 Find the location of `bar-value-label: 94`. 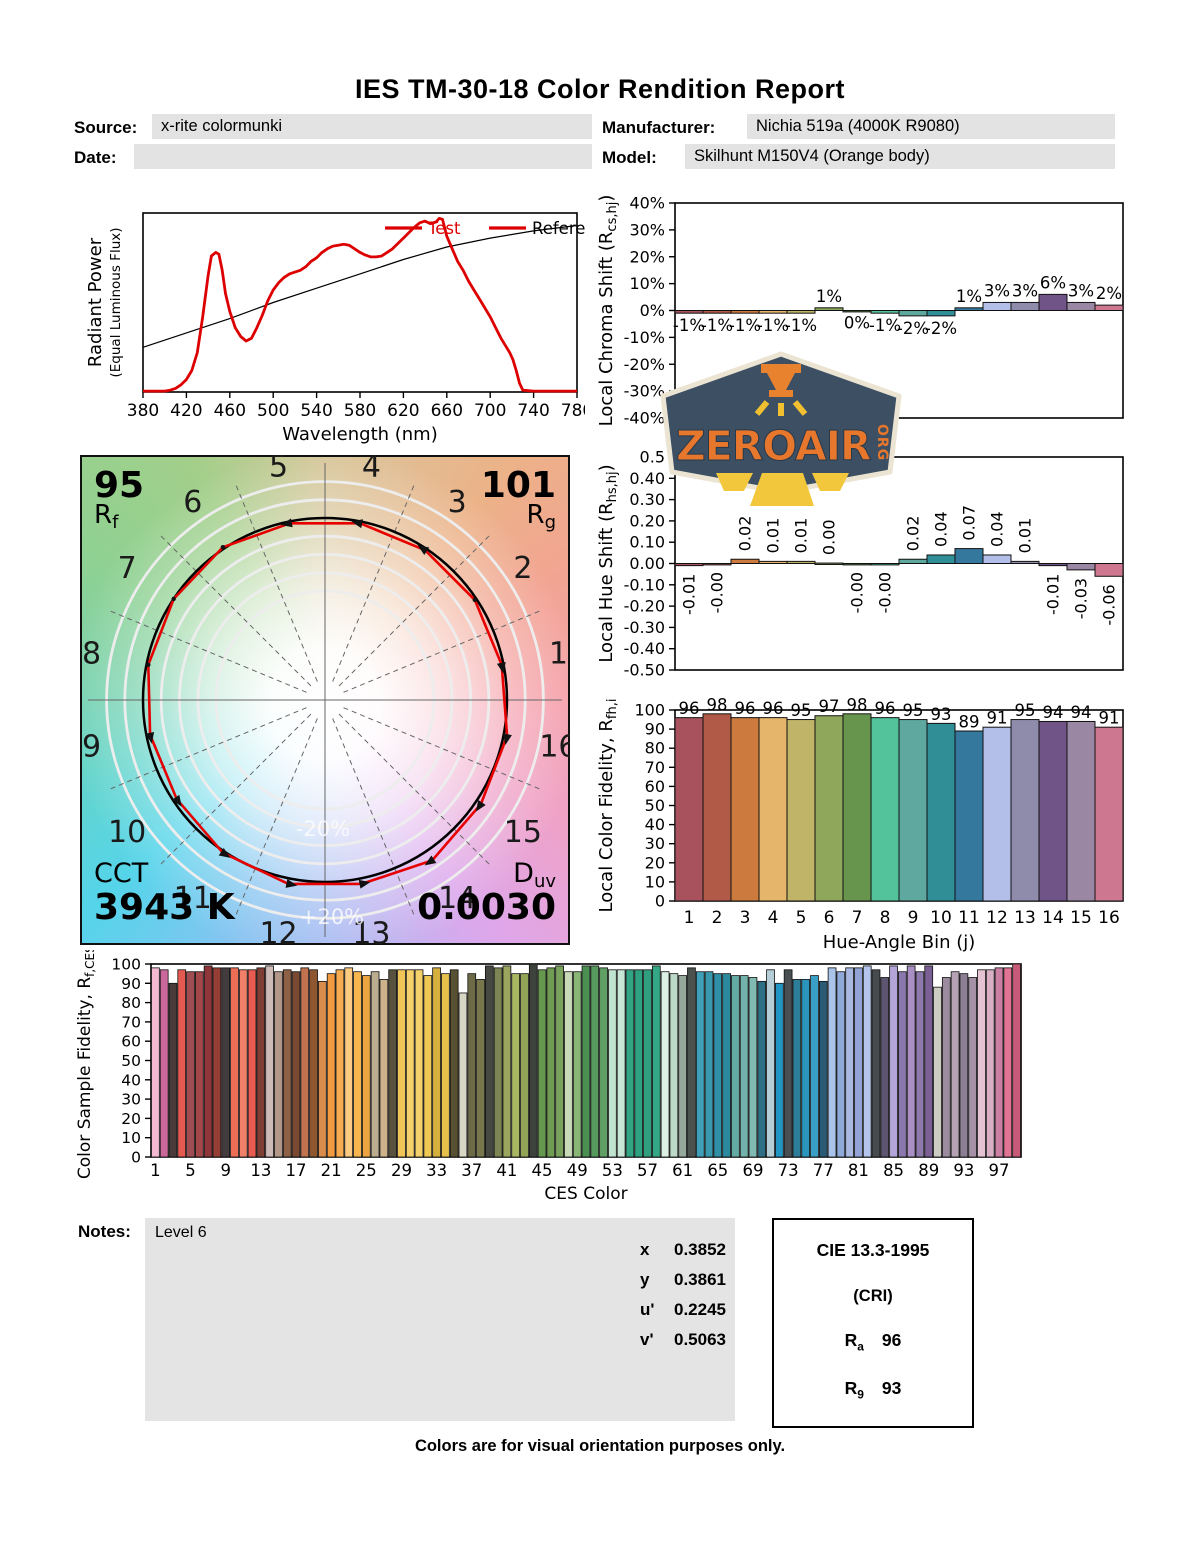

bar-value-label: 94 is located at coordinates (1081, 712).